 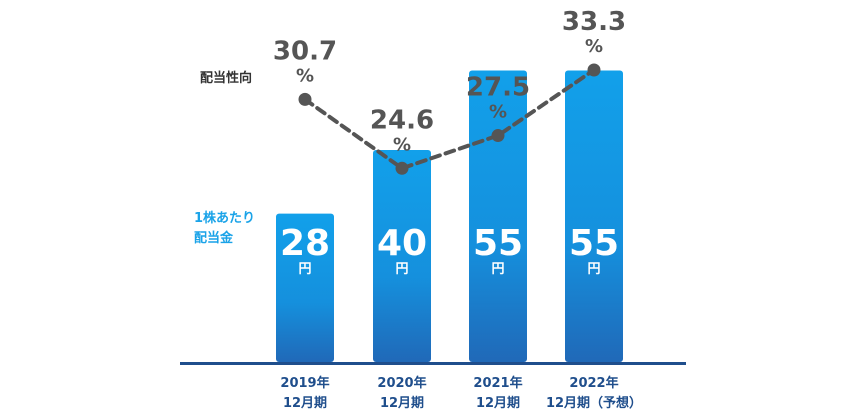 I want to click on dividend-series-label-line1: 1株あたり, so click(x=224, y=218).